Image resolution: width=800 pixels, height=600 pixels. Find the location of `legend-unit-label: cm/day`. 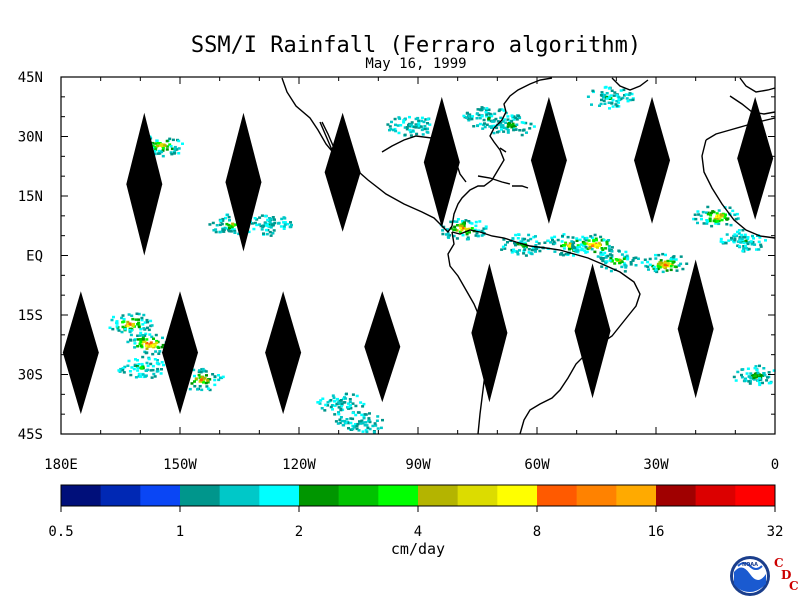

legend-unit-label: cm/day is located at coordinates (418, 549).